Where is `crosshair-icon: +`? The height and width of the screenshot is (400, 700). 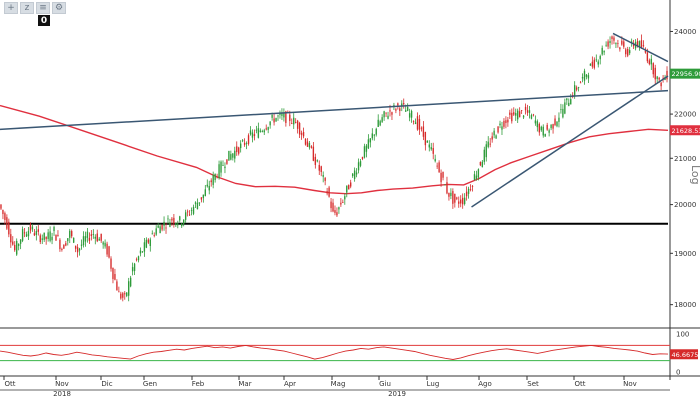
crosshair-icon: + is located at coordinates (11, 8).